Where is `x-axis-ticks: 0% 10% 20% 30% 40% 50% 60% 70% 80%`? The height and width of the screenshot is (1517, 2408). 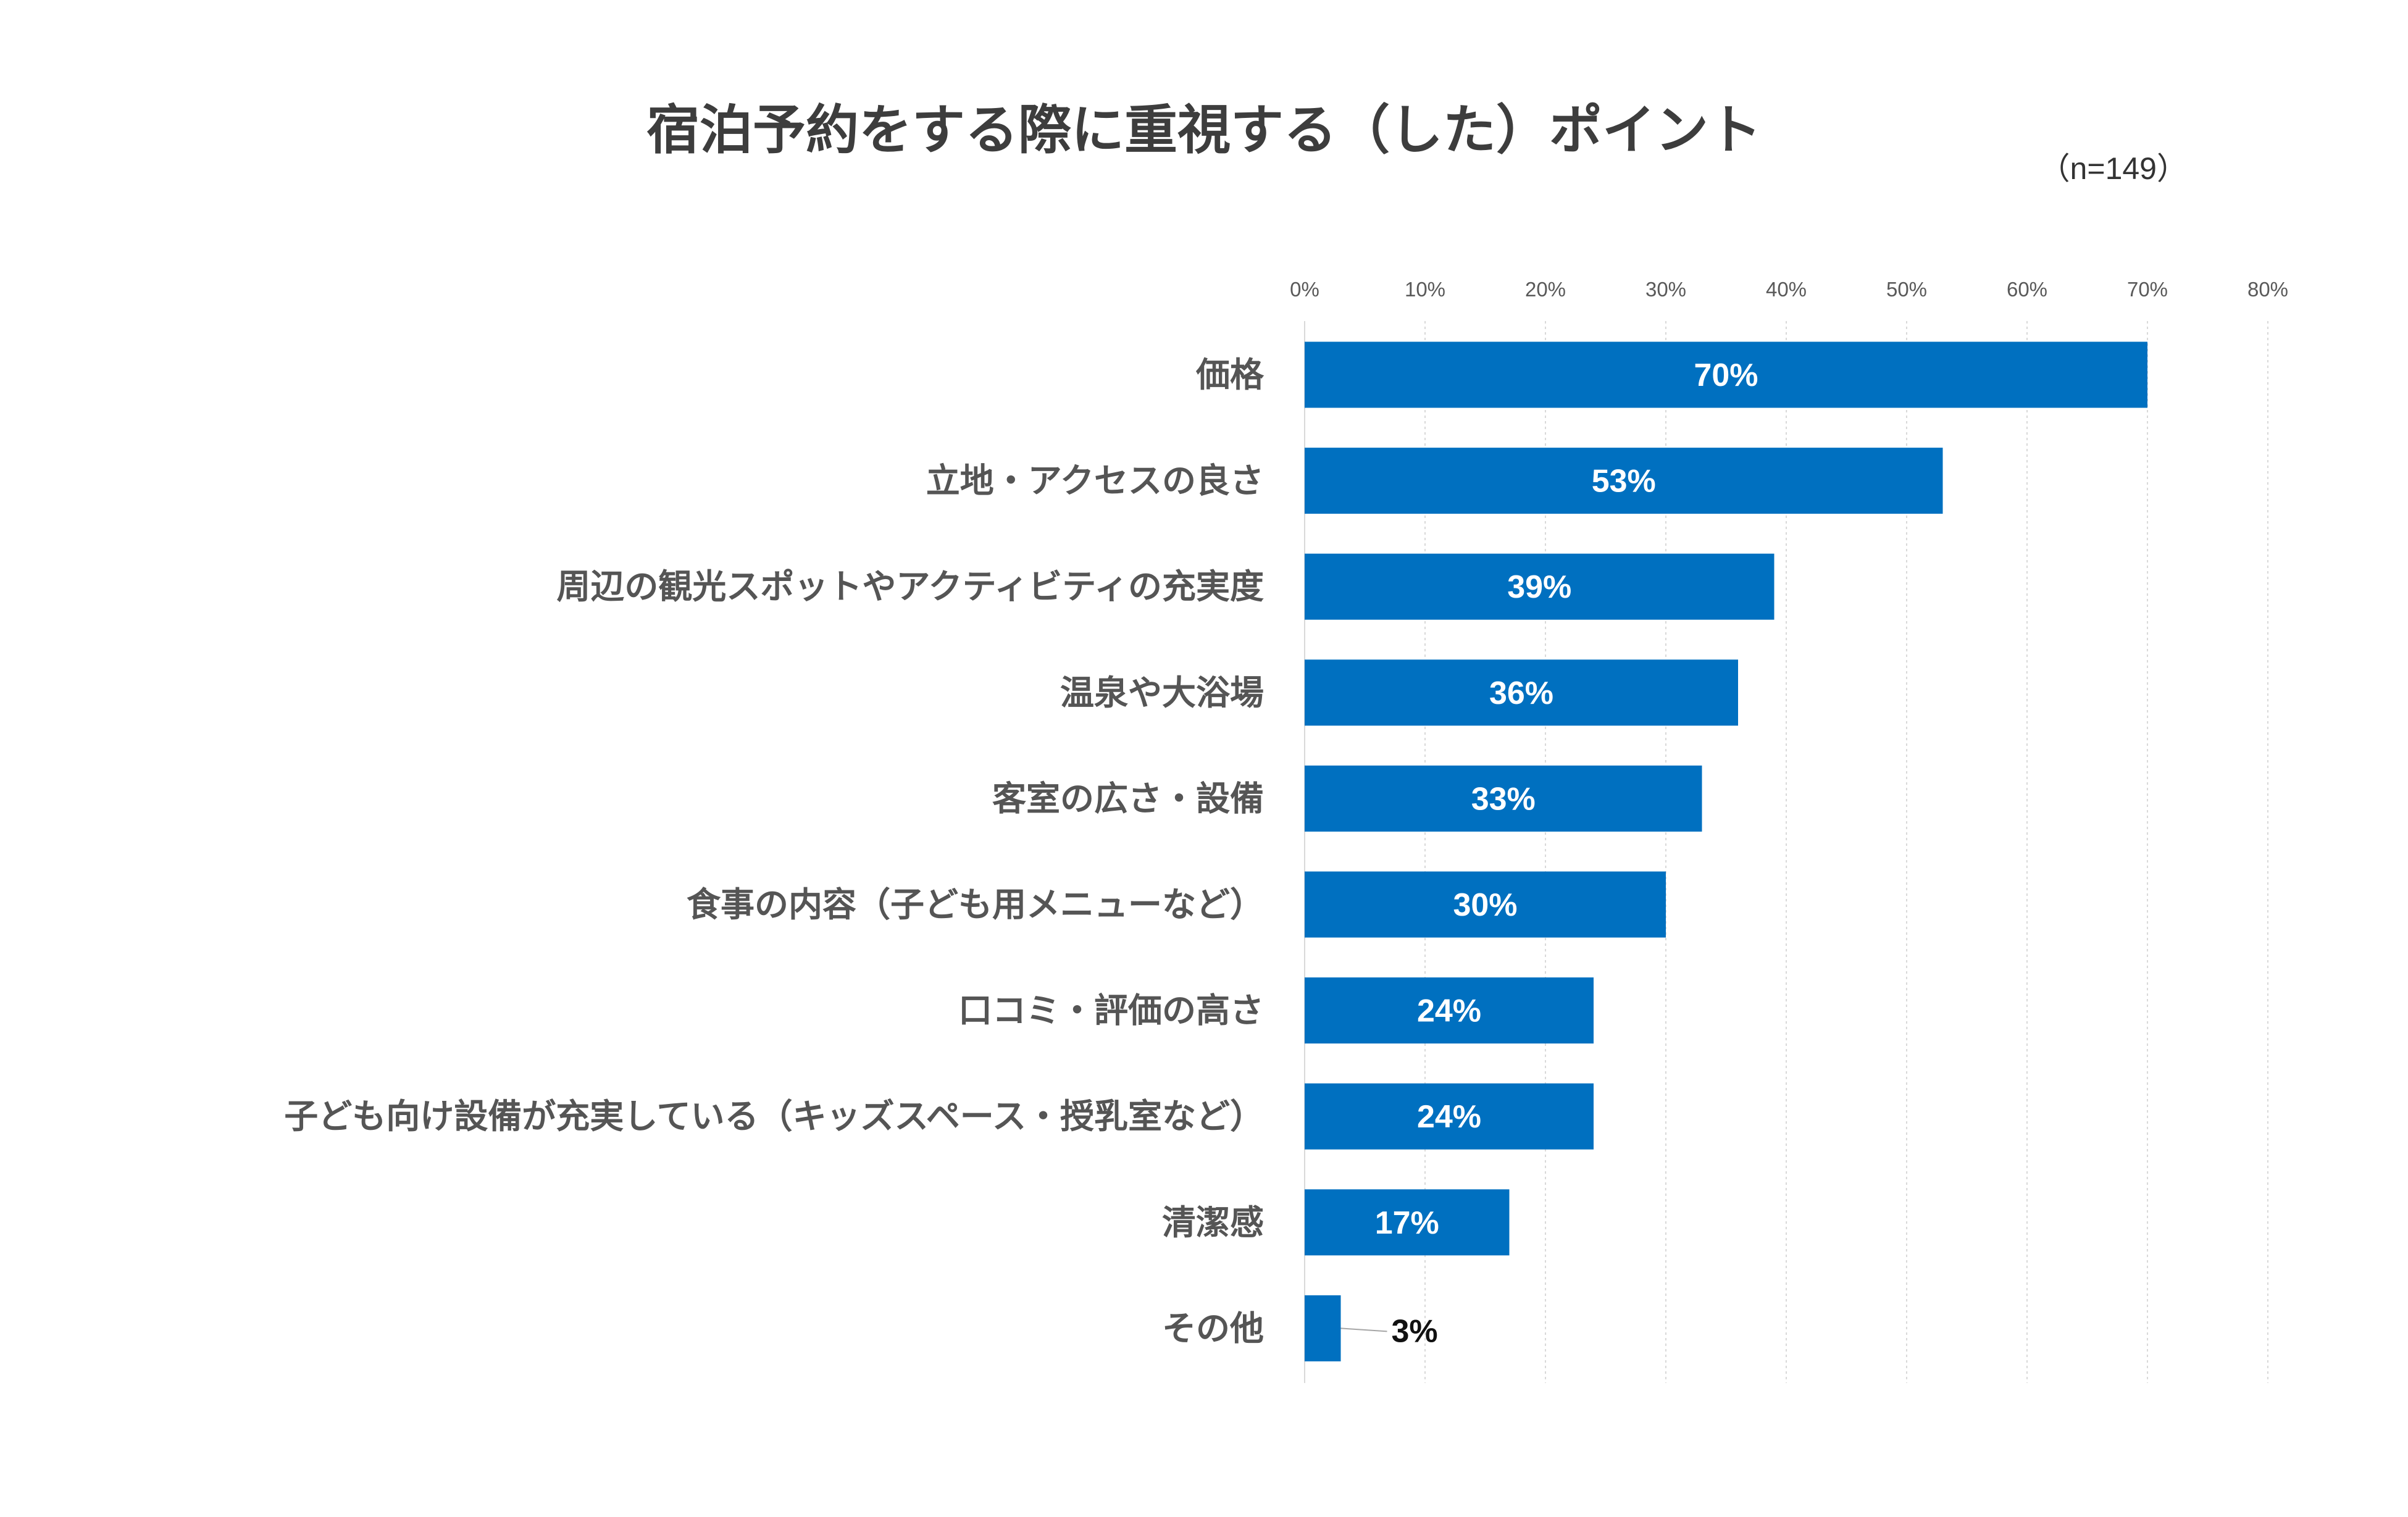
x-axis-ticks: 0% 10% 20% 30% 40% 50% 60% 70% 80% is located at coordinates (1789, 289).